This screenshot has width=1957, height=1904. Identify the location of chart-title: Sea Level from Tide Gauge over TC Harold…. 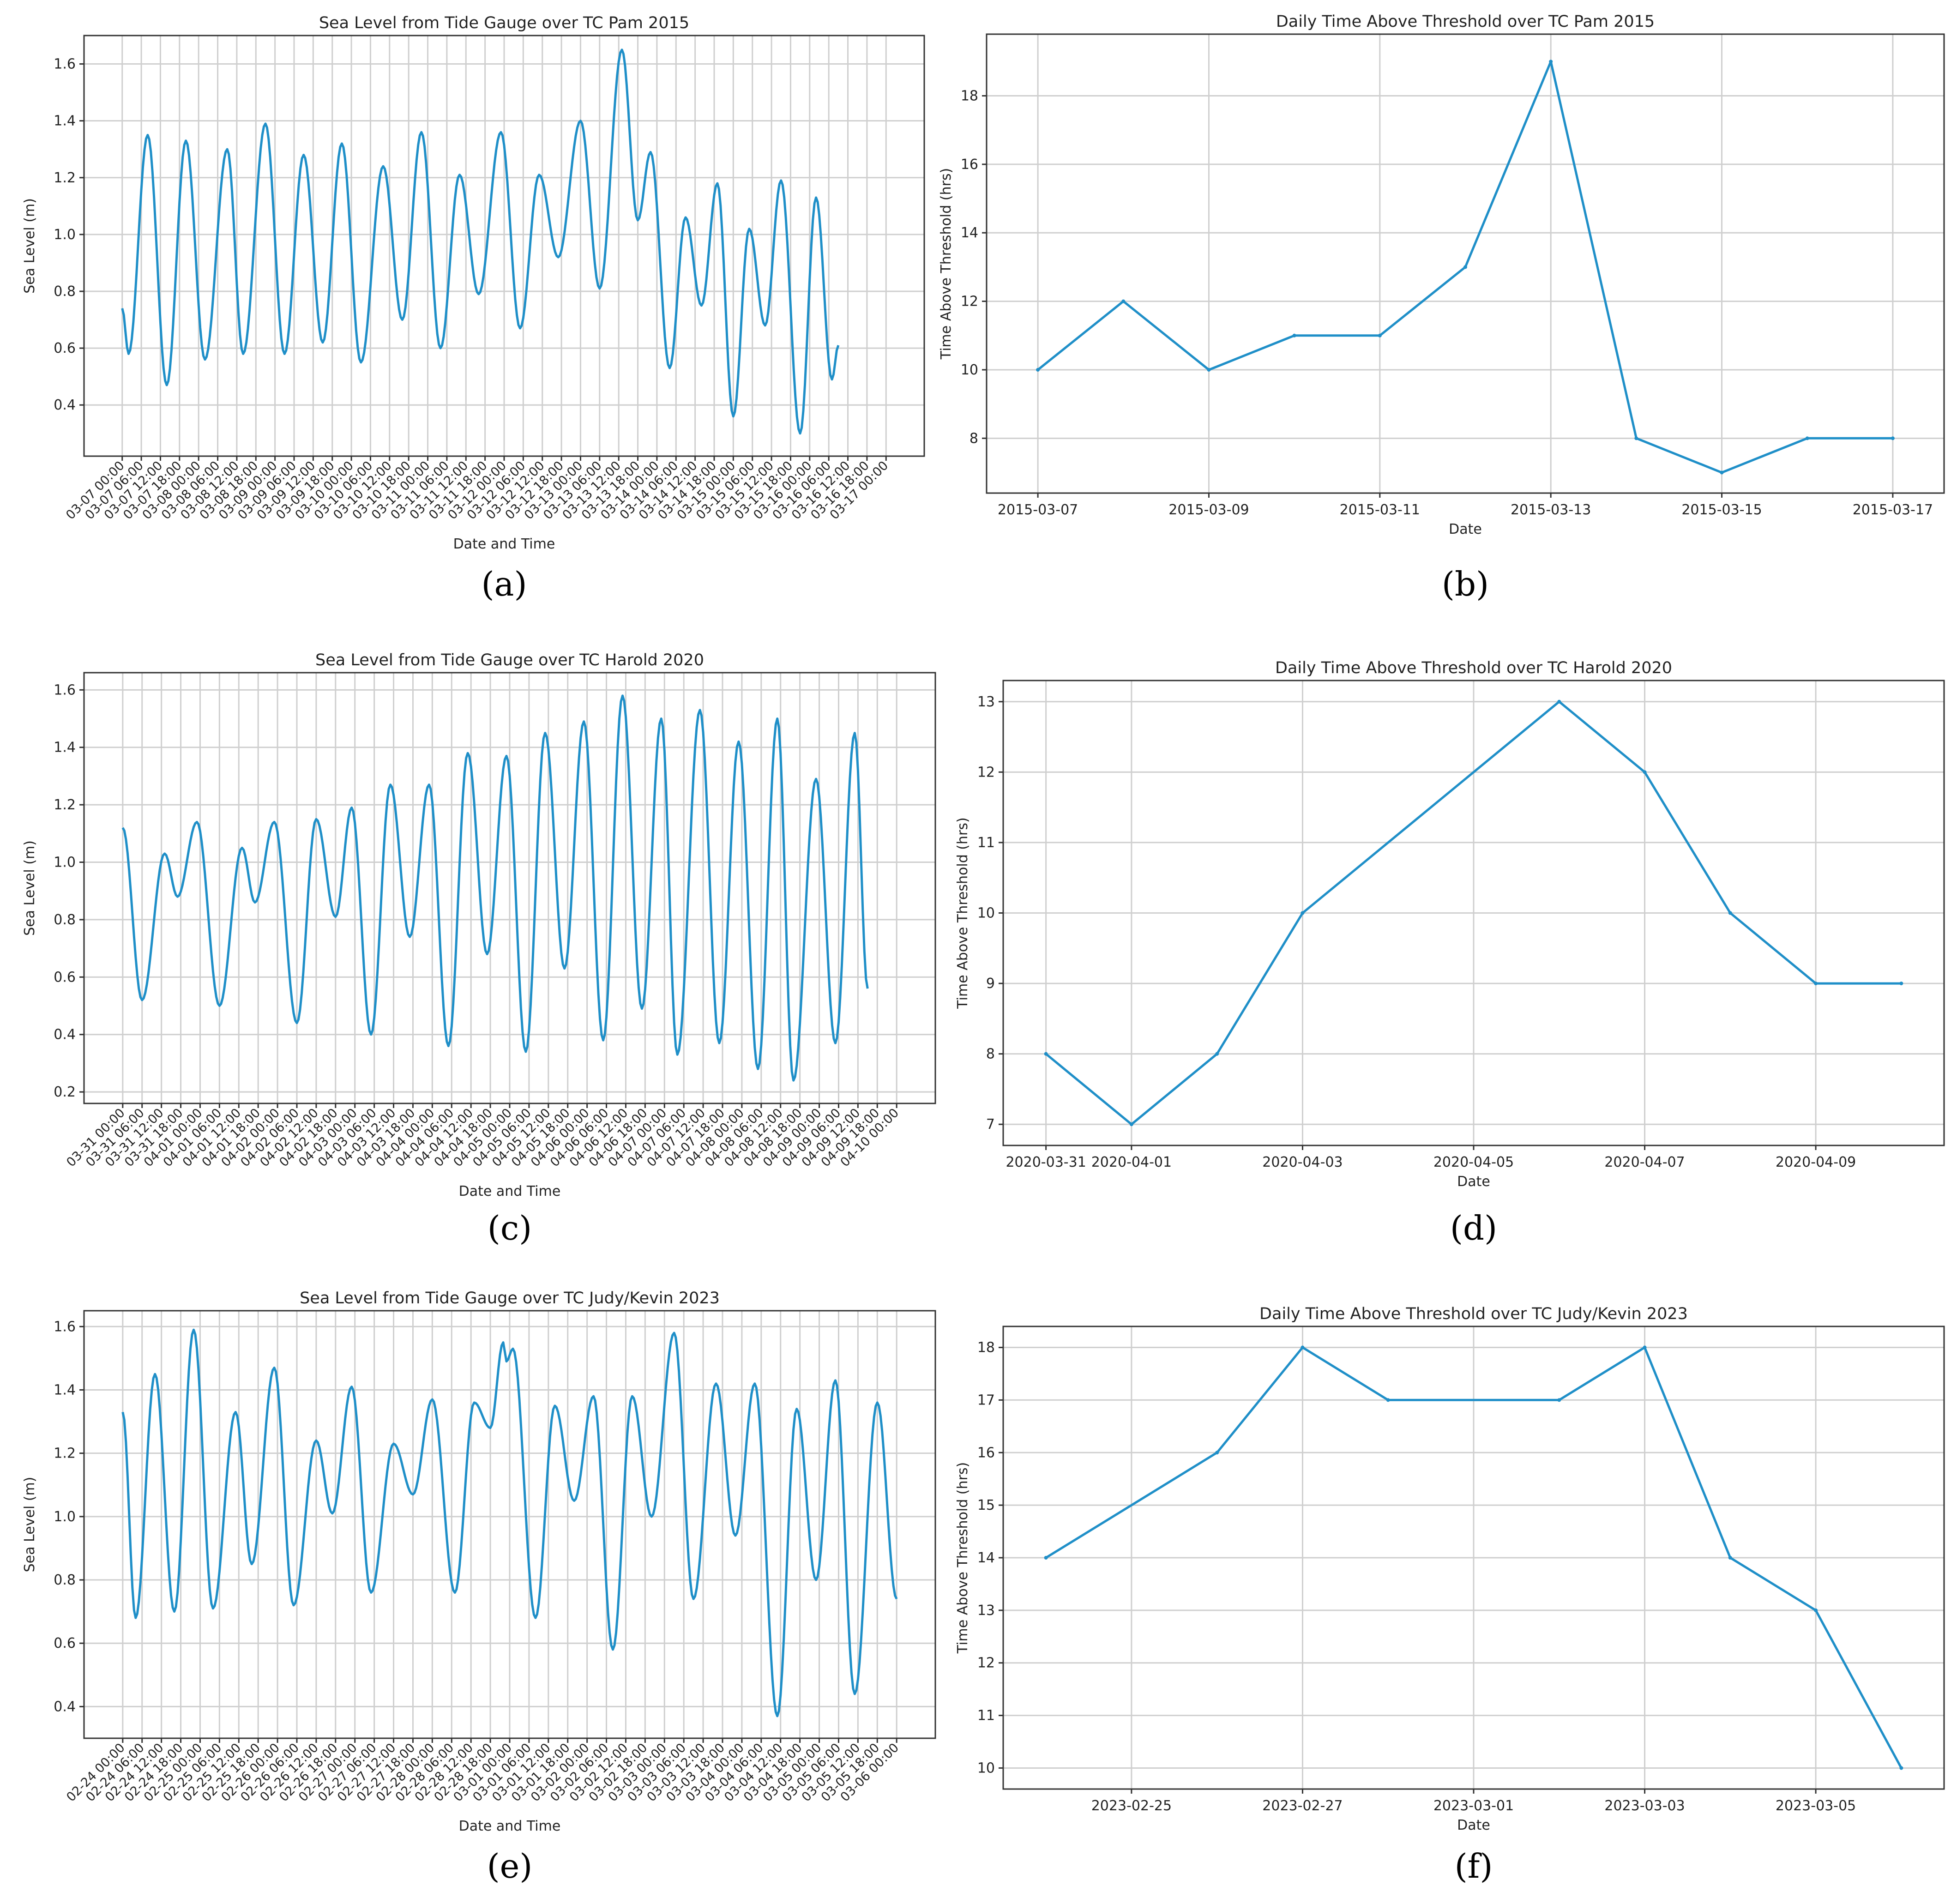
(509, 660).